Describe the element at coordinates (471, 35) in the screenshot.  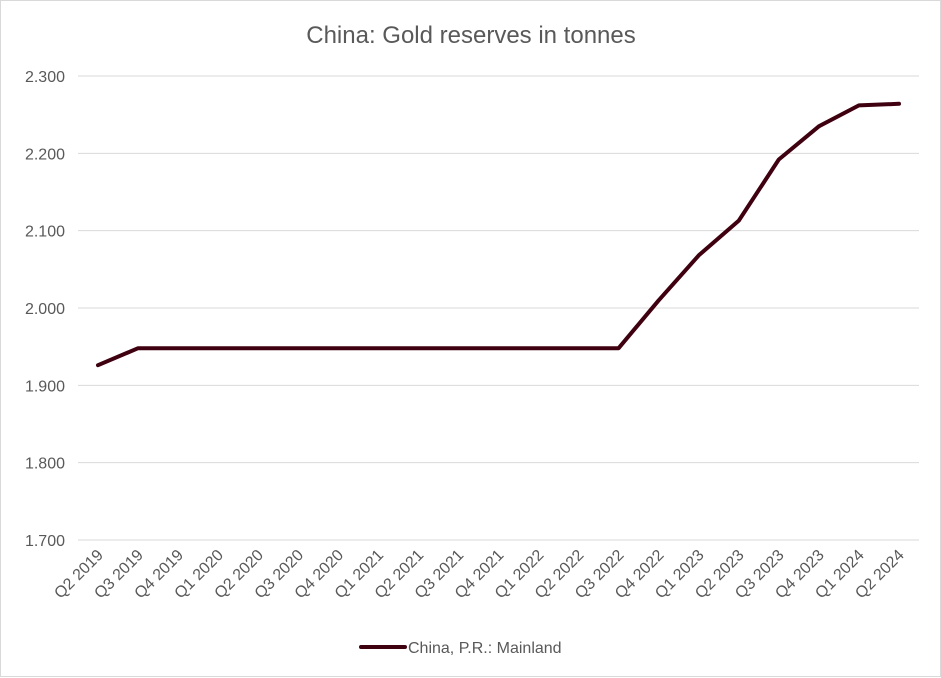
I see `chart-title: China: Gold reserves in tonnes` at that location.